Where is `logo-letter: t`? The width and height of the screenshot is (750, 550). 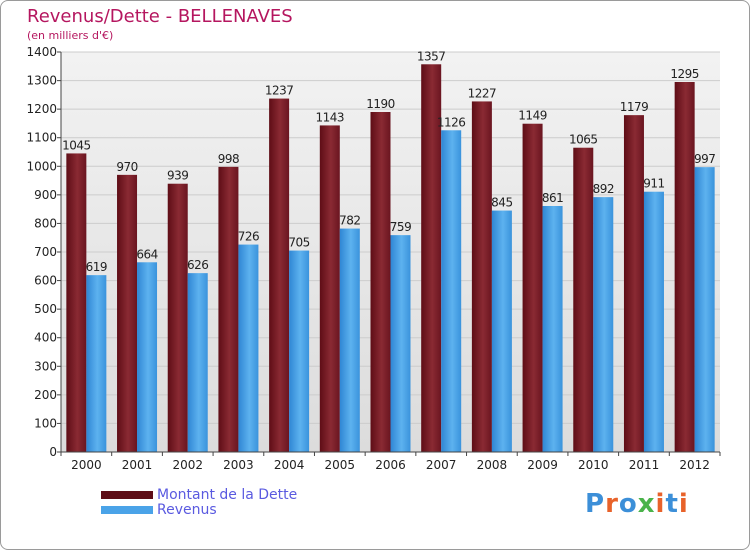 logo-letter: t is located at coordinates (672, 504).